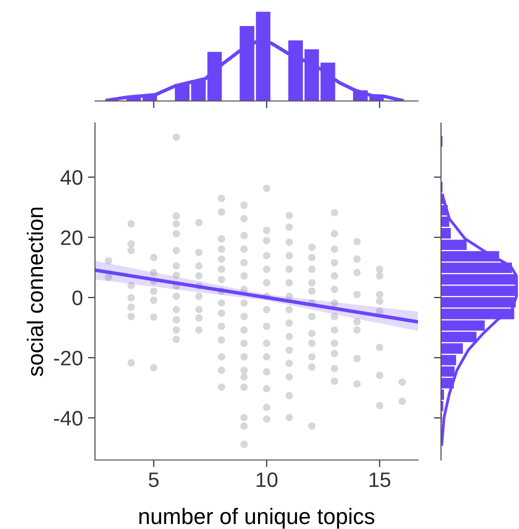 This screenshot has width=519, height=529. What do you see at coordinates (71, 238) in the screenshot?
I see `y-tick-label: 20` at bounding box center [71, 238].